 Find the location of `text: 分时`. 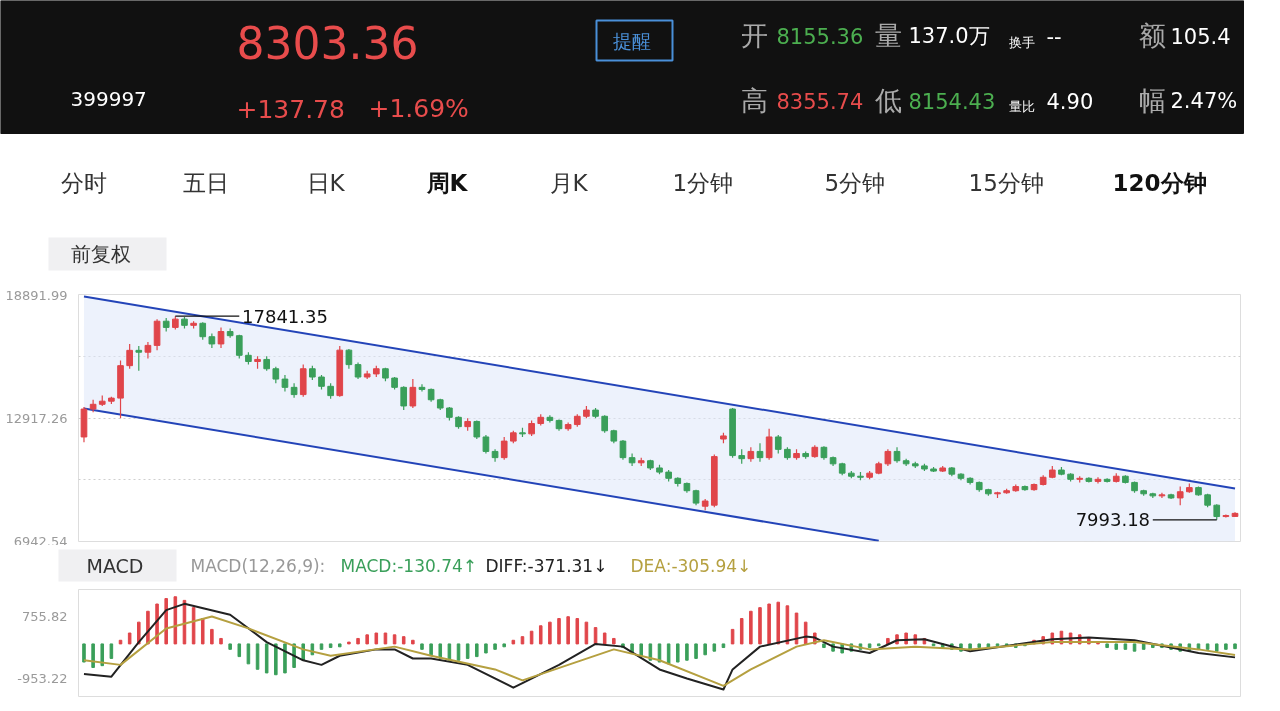

text: 分时 is located at coordinates (83, 182).